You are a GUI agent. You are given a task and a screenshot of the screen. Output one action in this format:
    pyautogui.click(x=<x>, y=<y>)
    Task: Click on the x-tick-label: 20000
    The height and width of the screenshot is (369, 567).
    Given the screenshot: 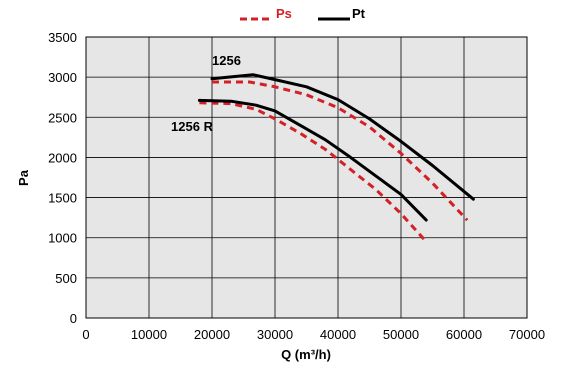 What is the action you would take?
    pyautogui.click(x=212, y=334)
    